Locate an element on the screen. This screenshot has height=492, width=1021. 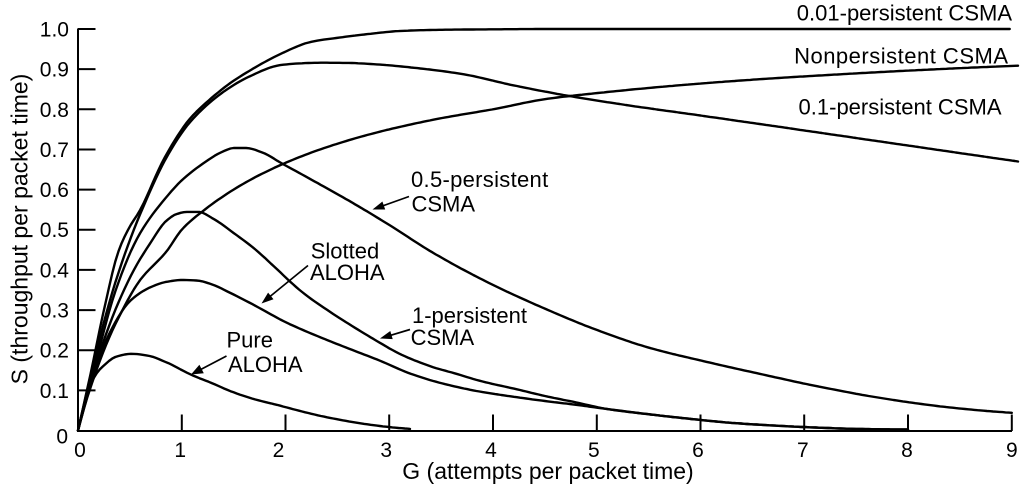
svg-text: 0.01-persistent CSMA is located at coordinates (905, 13).